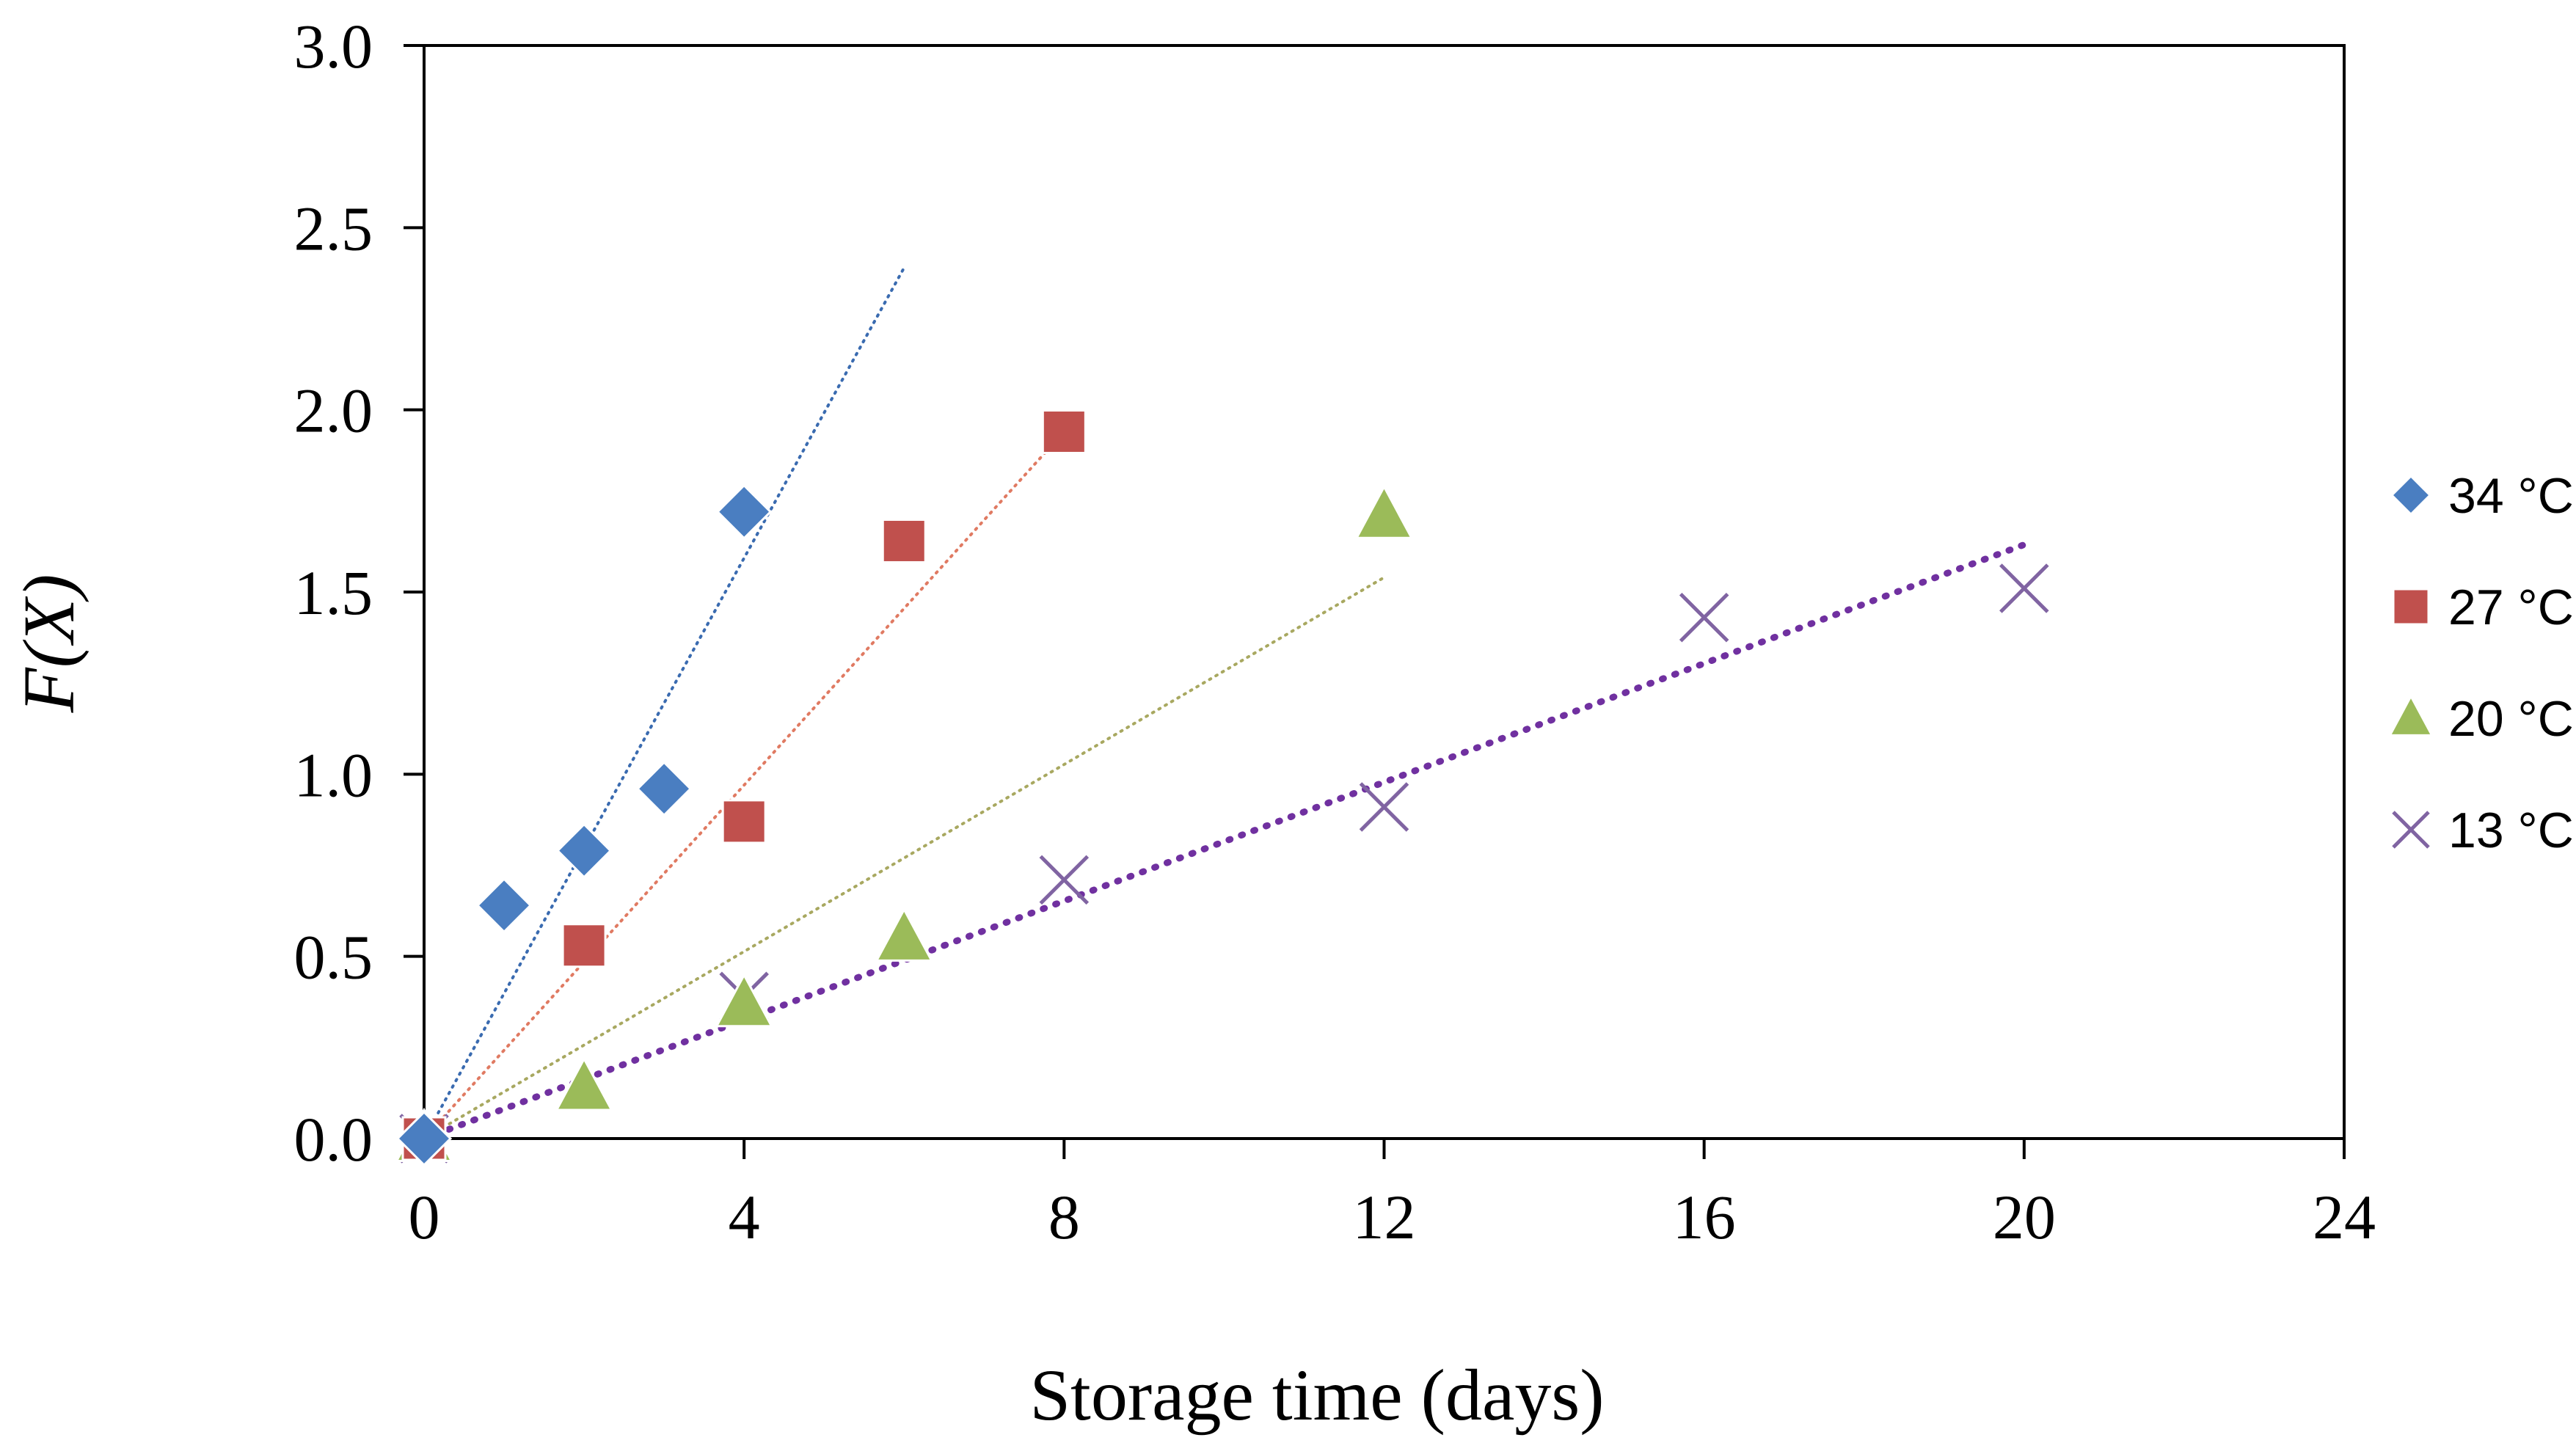  I want to click on y-tick-label: 0.5, so click(334, 958).